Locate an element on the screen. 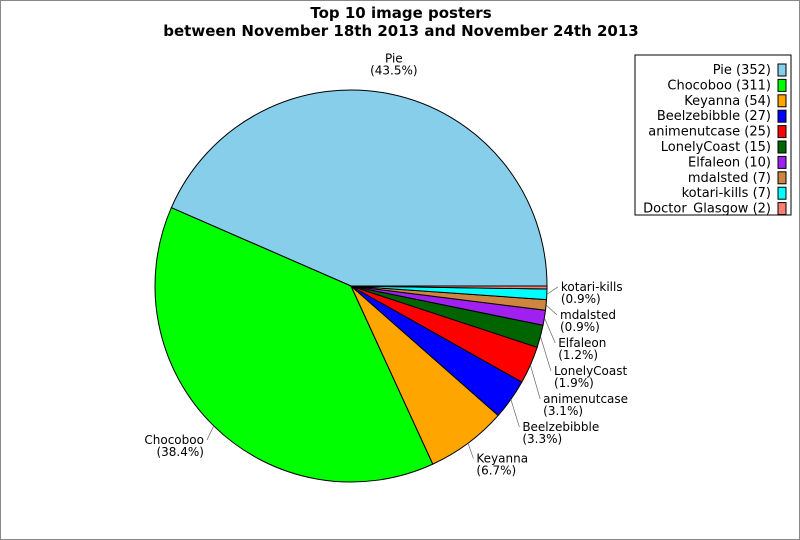  chart-title-line-1: Top 10 image posters is located at coordinates (400, 13).